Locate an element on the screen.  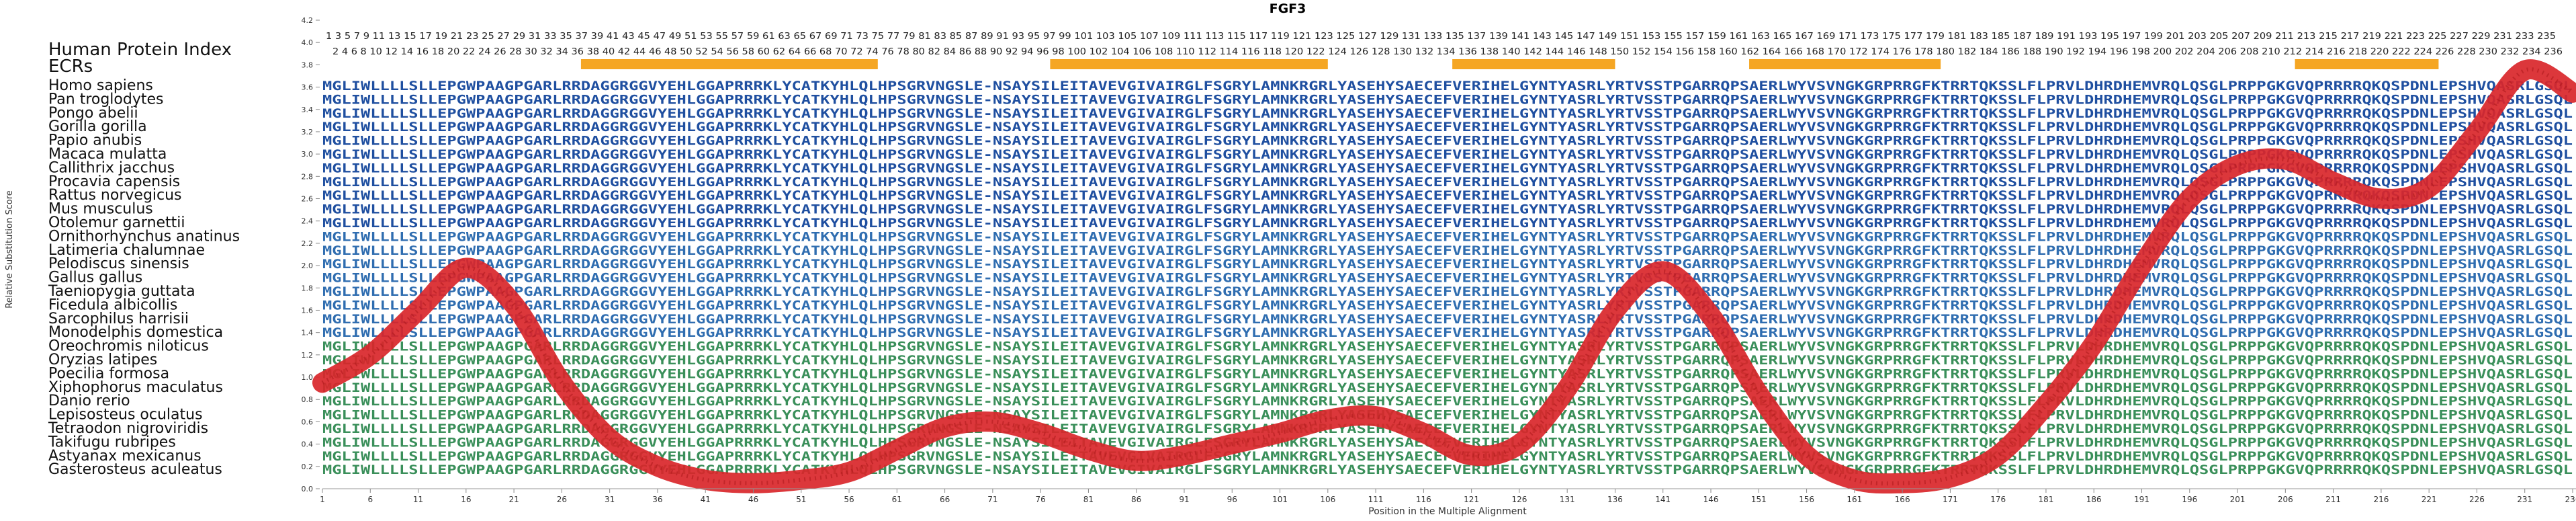
species-label: Macaca mulatta is located at coordinates (108, 154).